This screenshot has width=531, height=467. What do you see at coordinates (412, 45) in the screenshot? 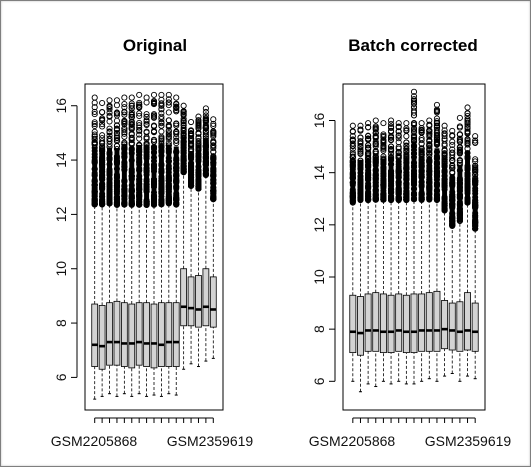
I see `chart-title-batch-corrected: Batch corrected` at bounding box center [412, 45].